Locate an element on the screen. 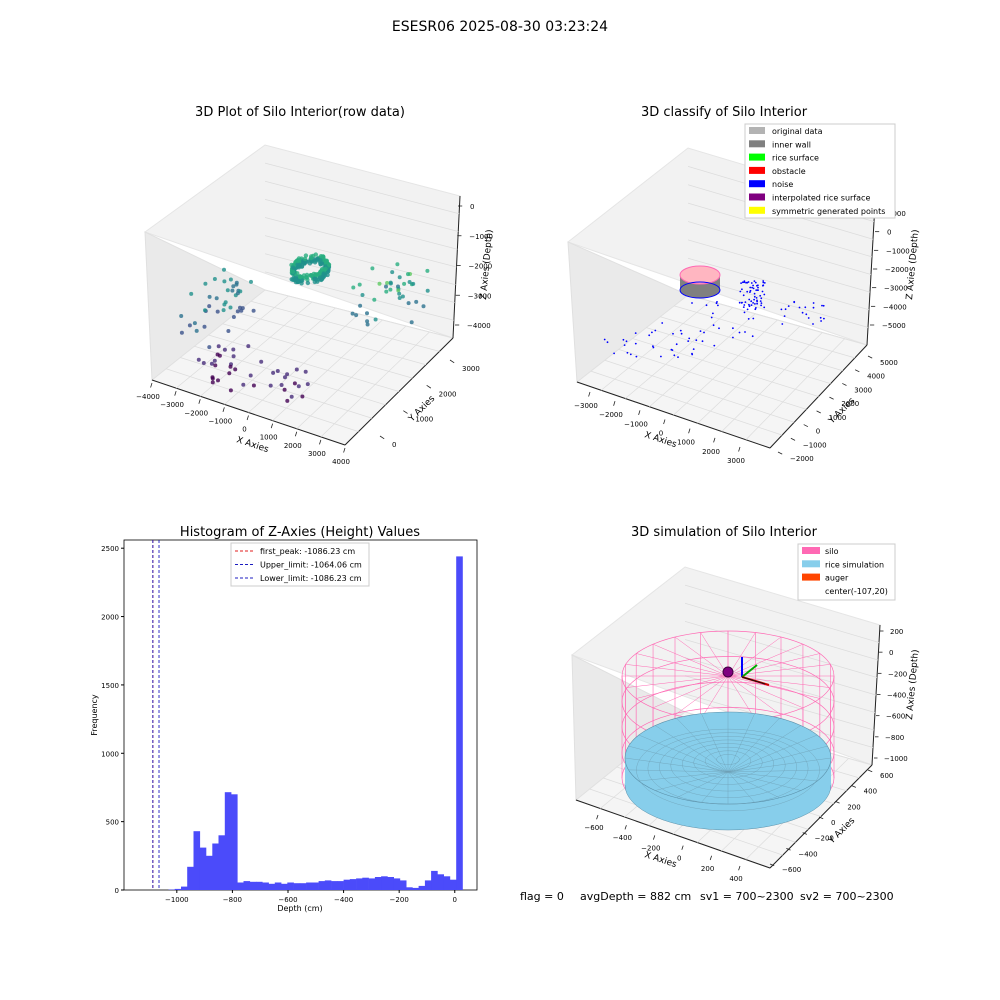 The width and height of the screenshot is (1000, 1000). tick-label: 200 is located at coordinates (707, 869).